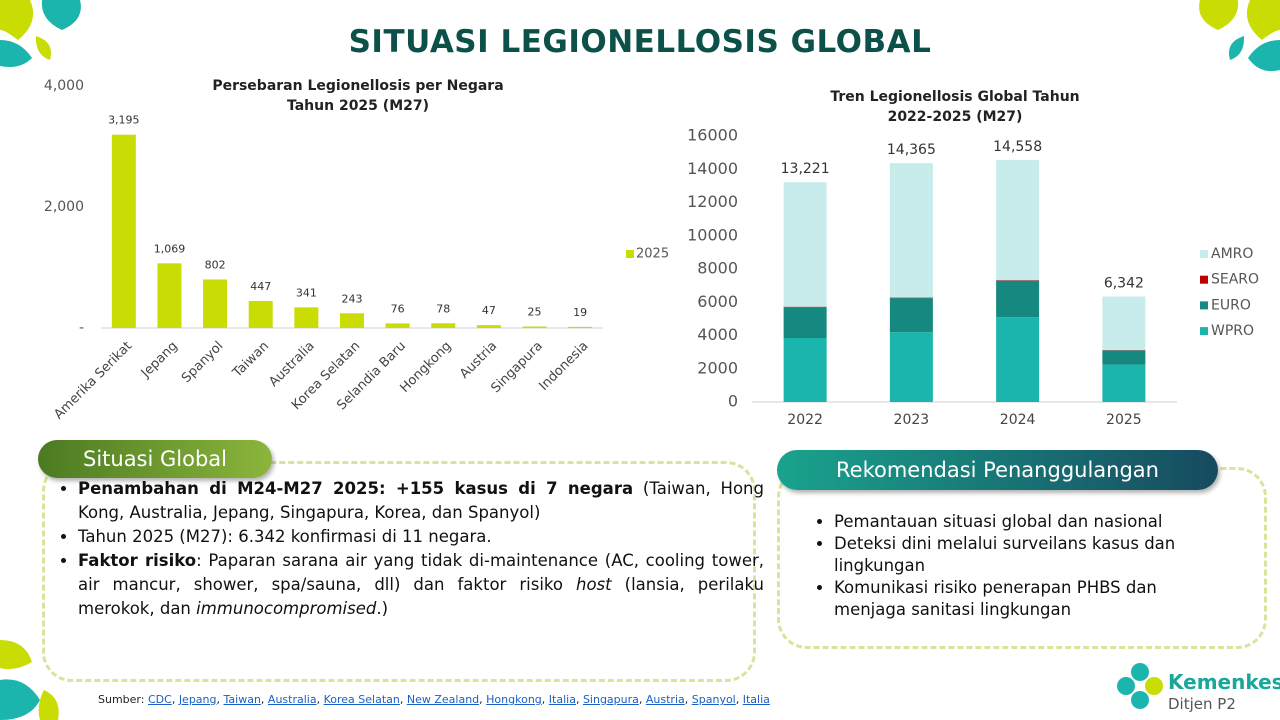 The image size is (1280, 720). What do you see at coordinates (1018, 420) in the screenshot?
I see `x-tick-label: 2024` at bounding box center [1018, 420].